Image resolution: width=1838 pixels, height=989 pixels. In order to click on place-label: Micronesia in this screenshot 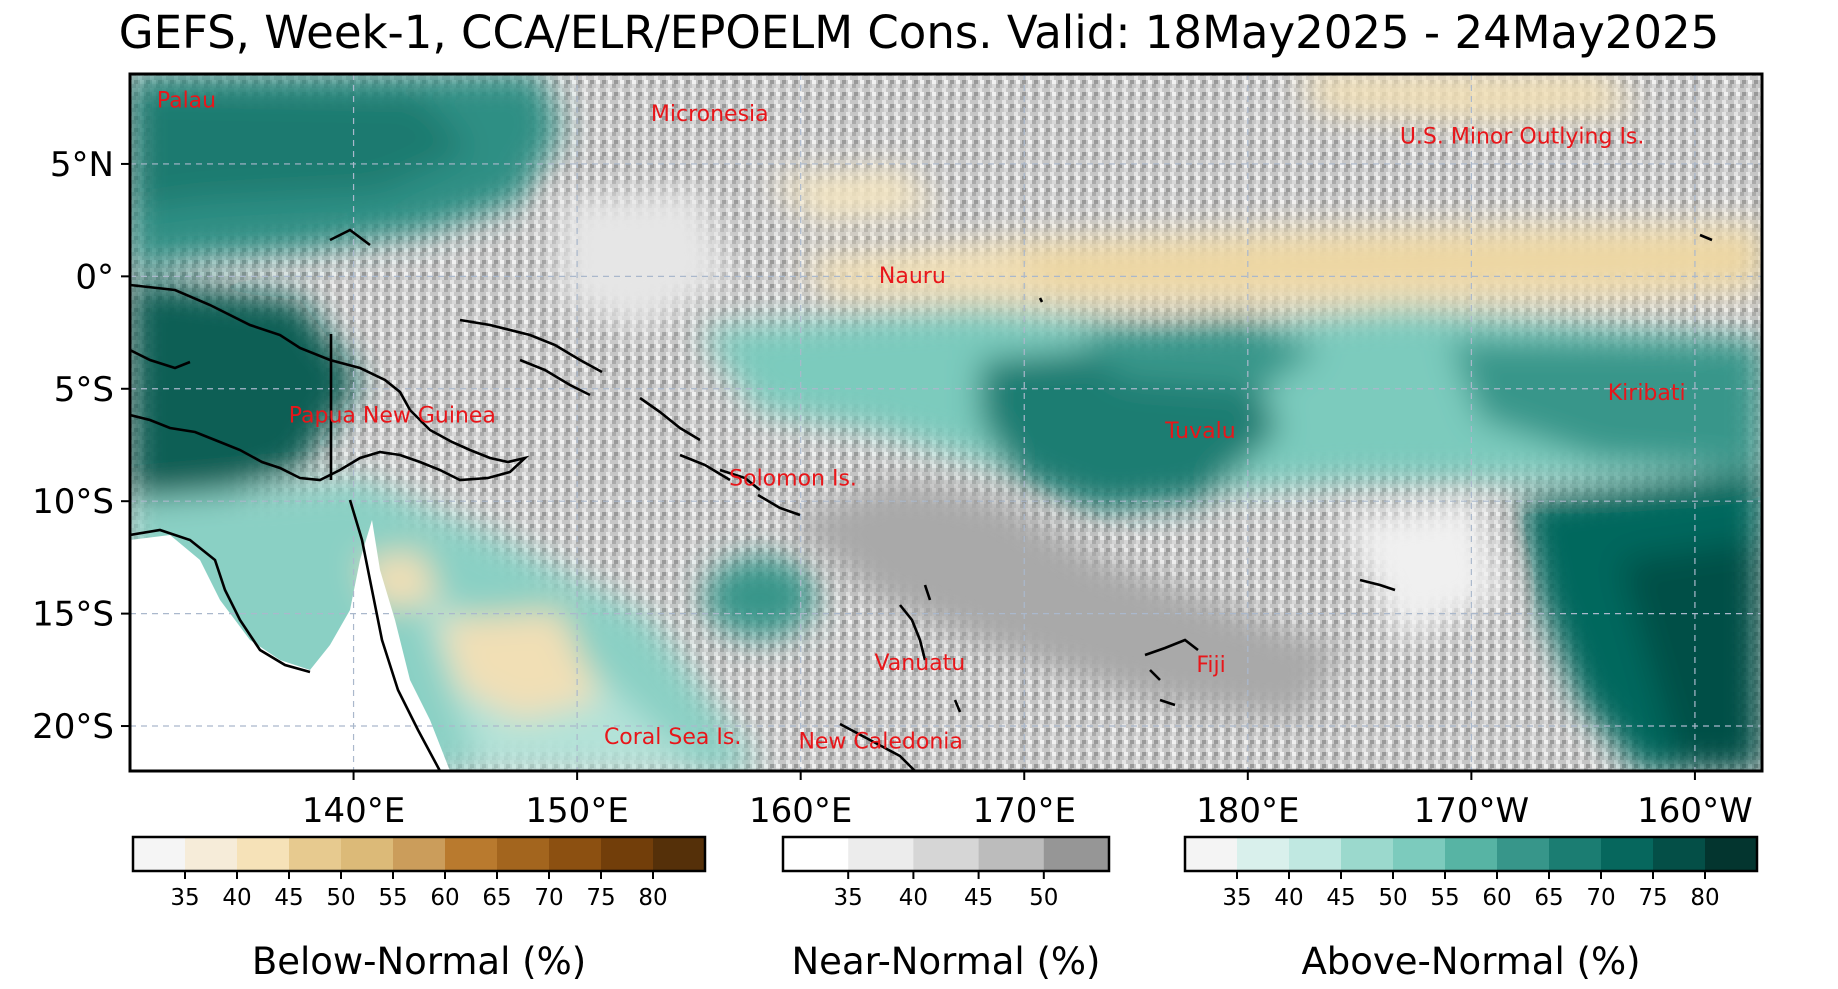, I will do `click(710, 114)`.